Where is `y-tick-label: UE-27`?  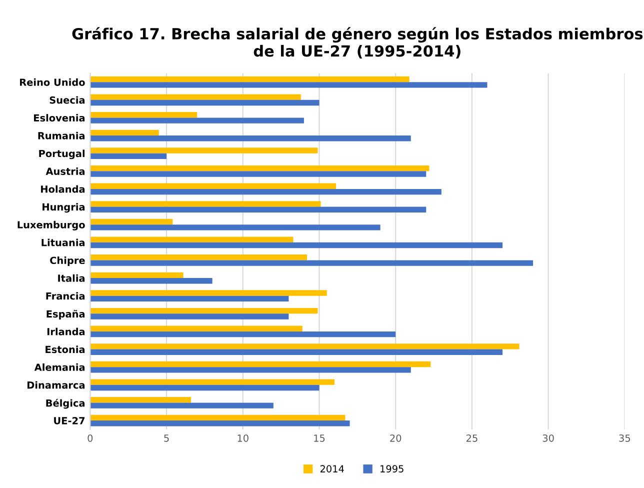 y-tick-label: UE-27 is located at coordinates (69, 420).